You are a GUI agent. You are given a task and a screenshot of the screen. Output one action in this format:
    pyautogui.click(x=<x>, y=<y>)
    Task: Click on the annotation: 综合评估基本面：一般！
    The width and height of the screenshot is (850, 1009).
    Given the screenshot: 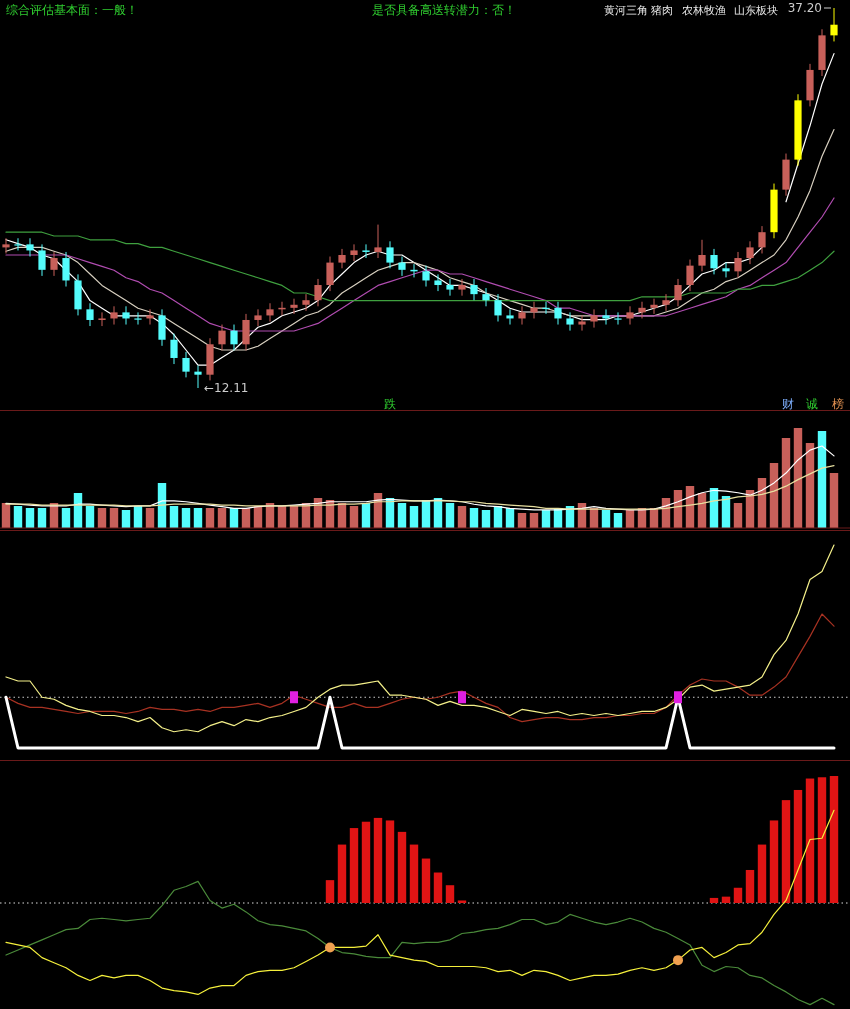 What is the action you would take?
    pyautogui.click(x=72, y=10)
    